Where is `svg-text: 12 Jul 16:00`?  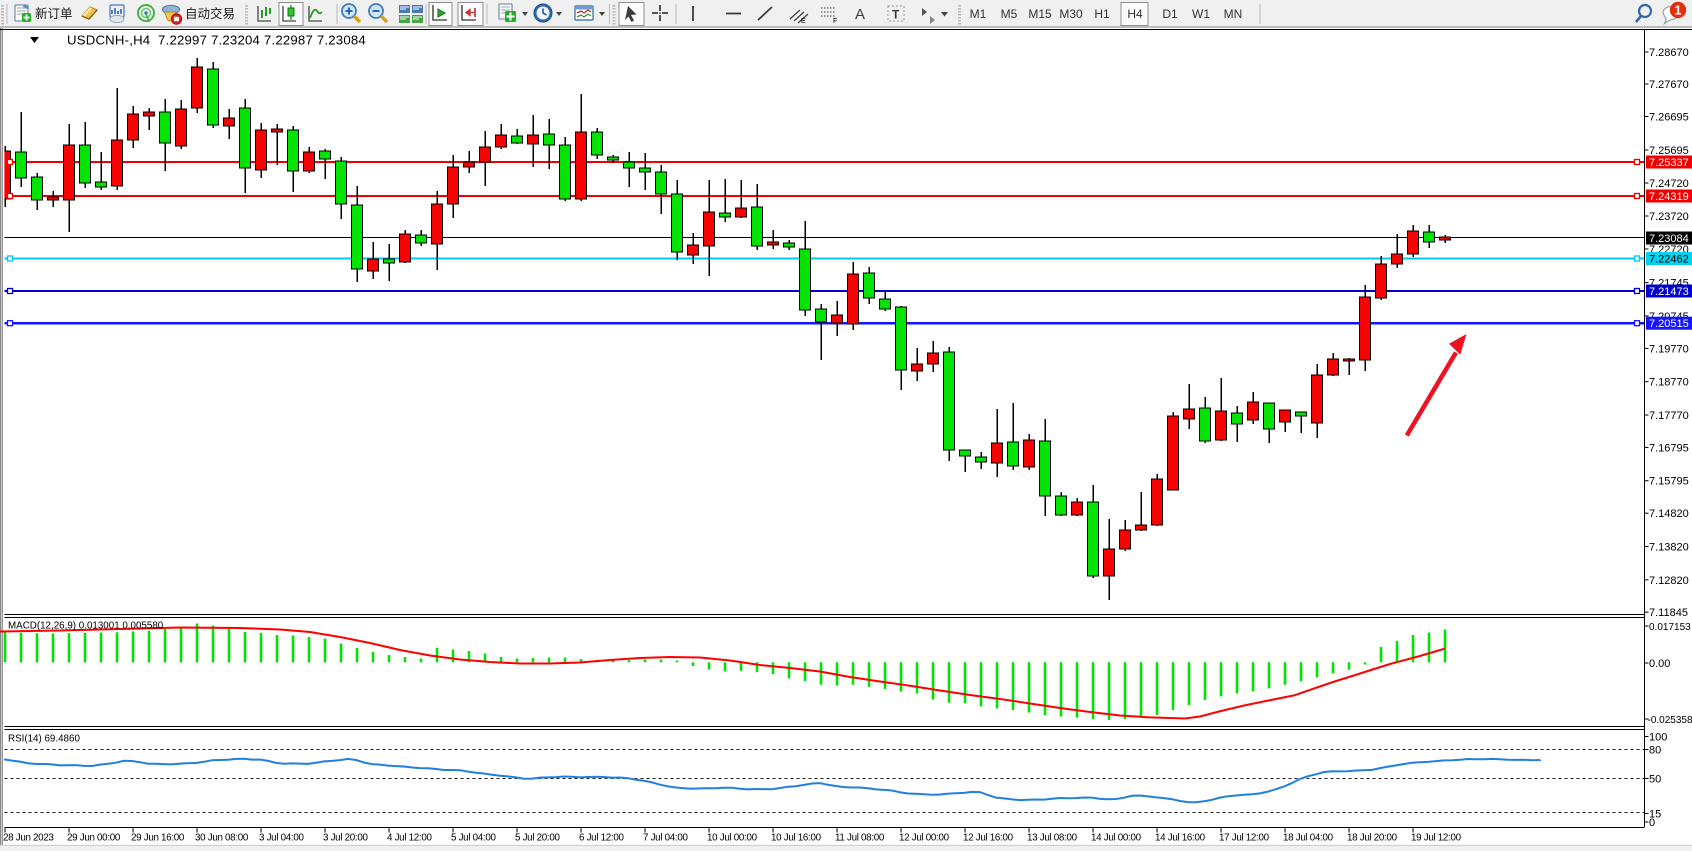
svg-text: 12 Jul 16:00 is located at coordinates (988, 838).